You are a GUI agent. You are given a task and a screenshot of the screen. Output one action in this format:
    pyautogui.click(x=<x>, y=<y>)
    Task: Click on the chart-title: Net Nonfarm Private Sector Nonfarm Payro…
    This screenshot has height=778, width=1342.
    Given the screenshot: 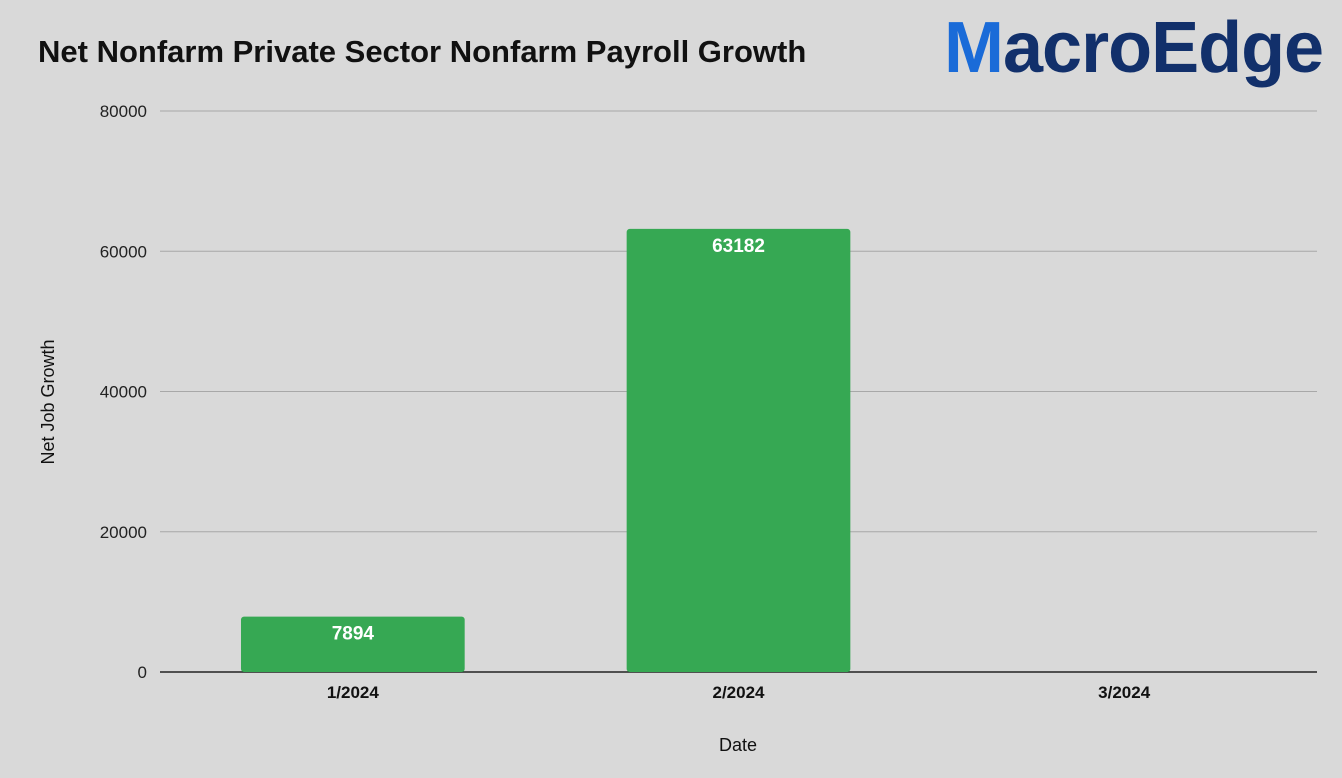 What is the action you would take?
    pyautogui.click(x=422, y=51)
    